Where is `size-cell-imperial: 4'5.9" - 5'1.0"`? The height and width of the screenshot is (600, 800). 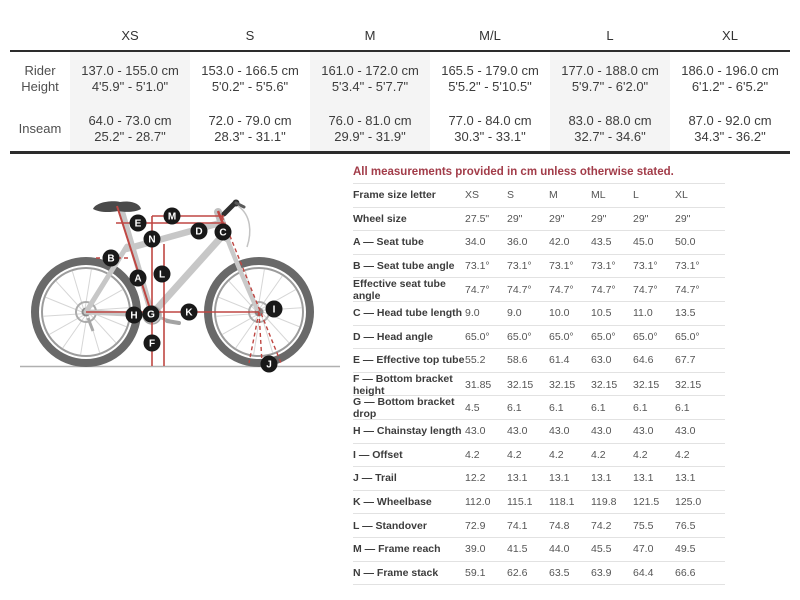
size-cell-imperial: 4'5.9" - 5'1.0" is located at coordinates (130, 86).